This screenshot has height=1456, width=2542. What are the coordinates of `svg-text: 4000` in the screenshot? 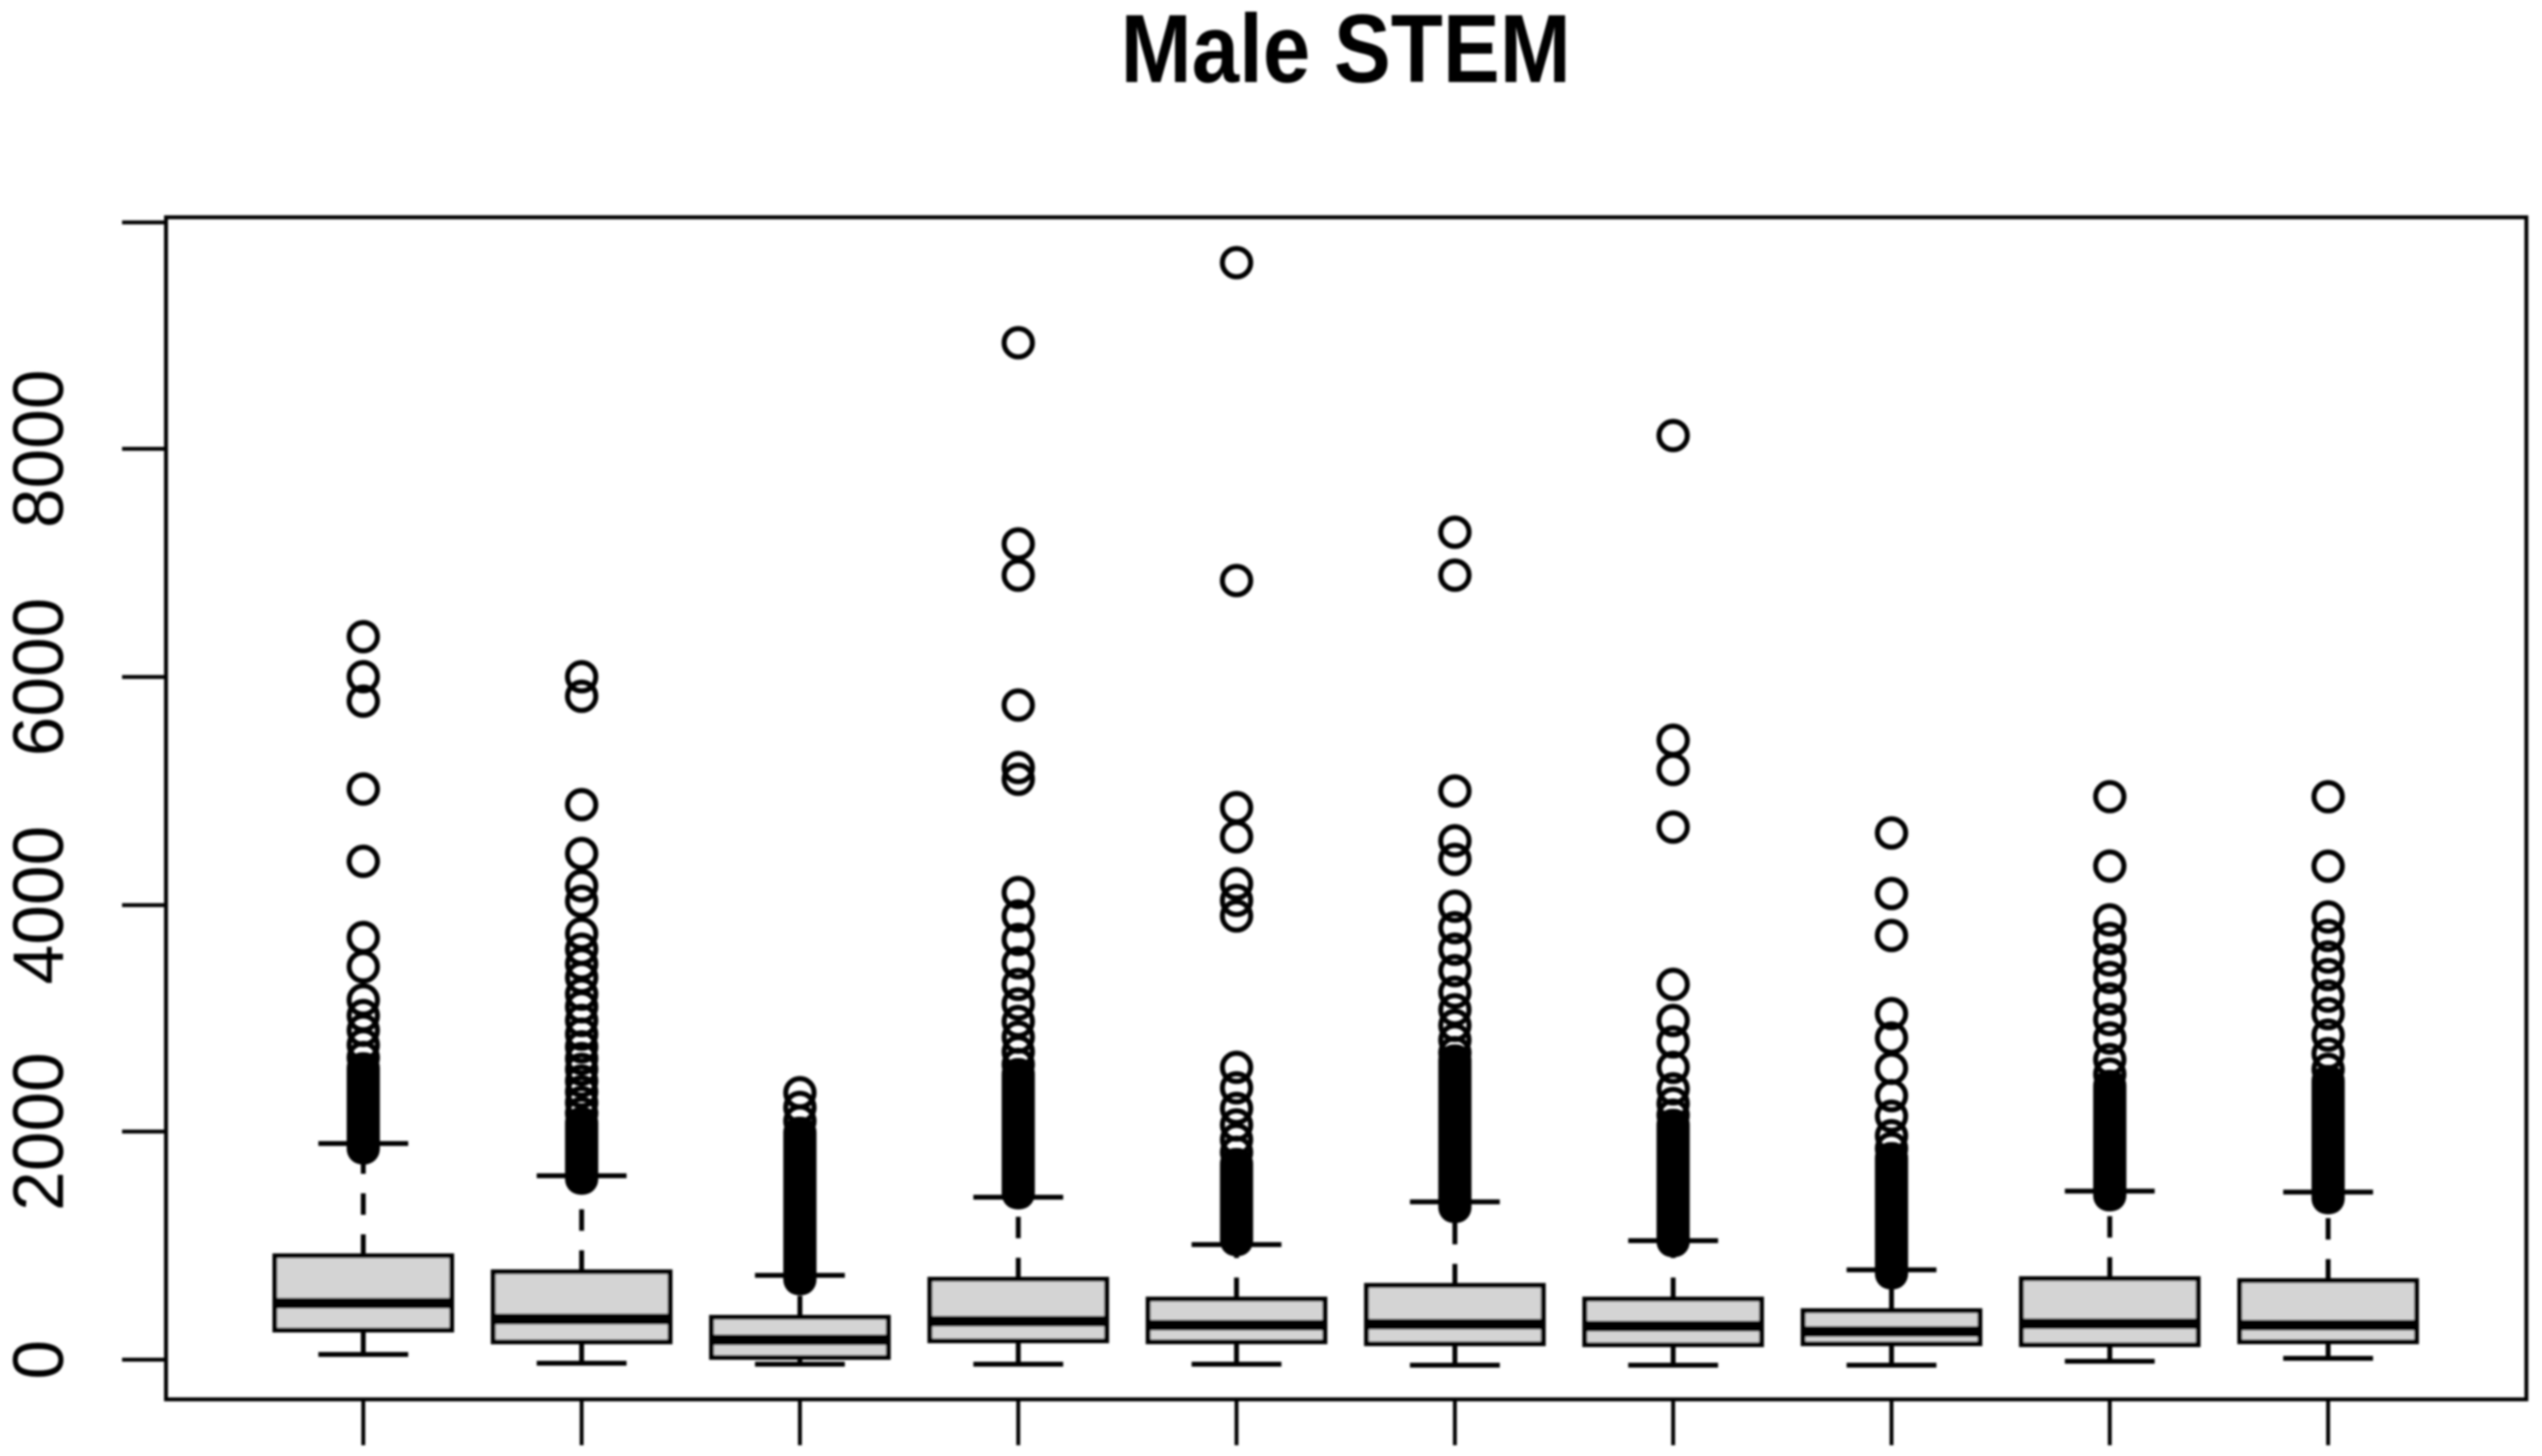 It's located at (39, 905).